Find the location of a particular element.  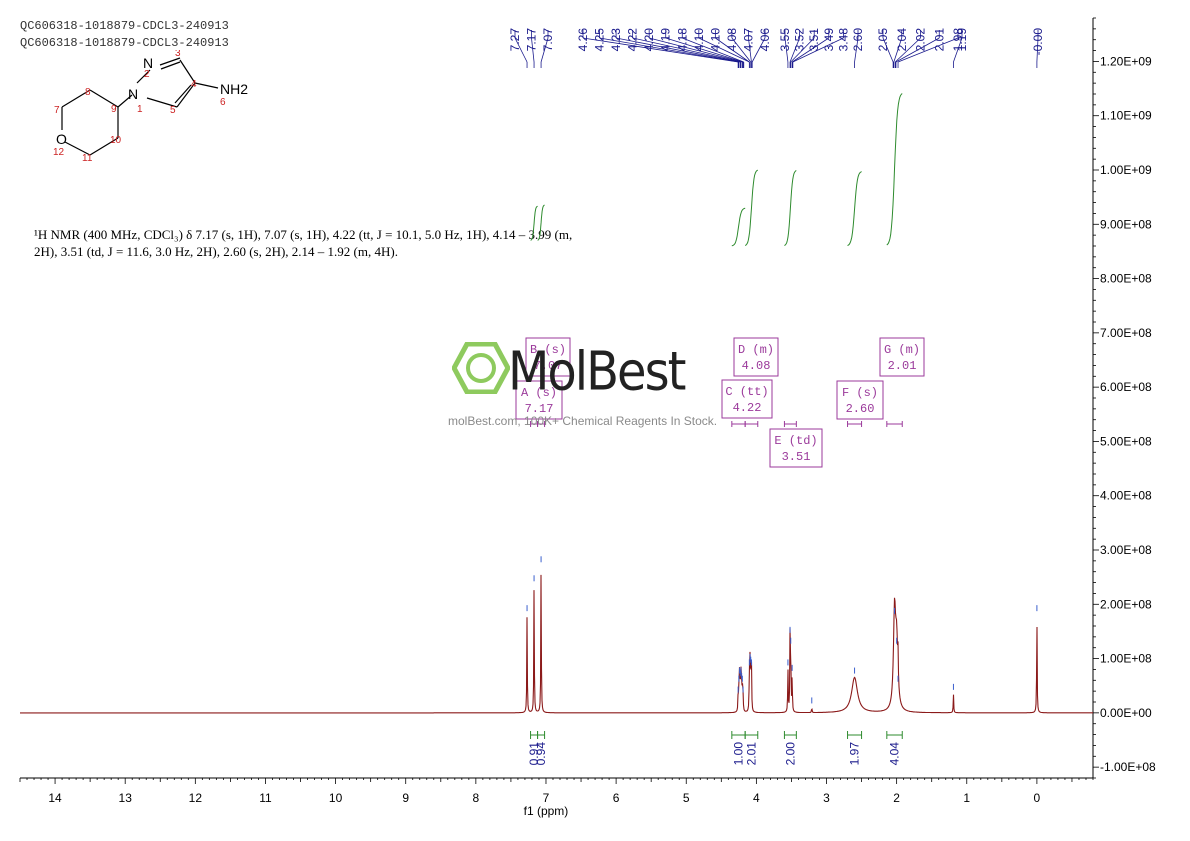

x-tick-label: 7 is located at coordinates (546, 798).